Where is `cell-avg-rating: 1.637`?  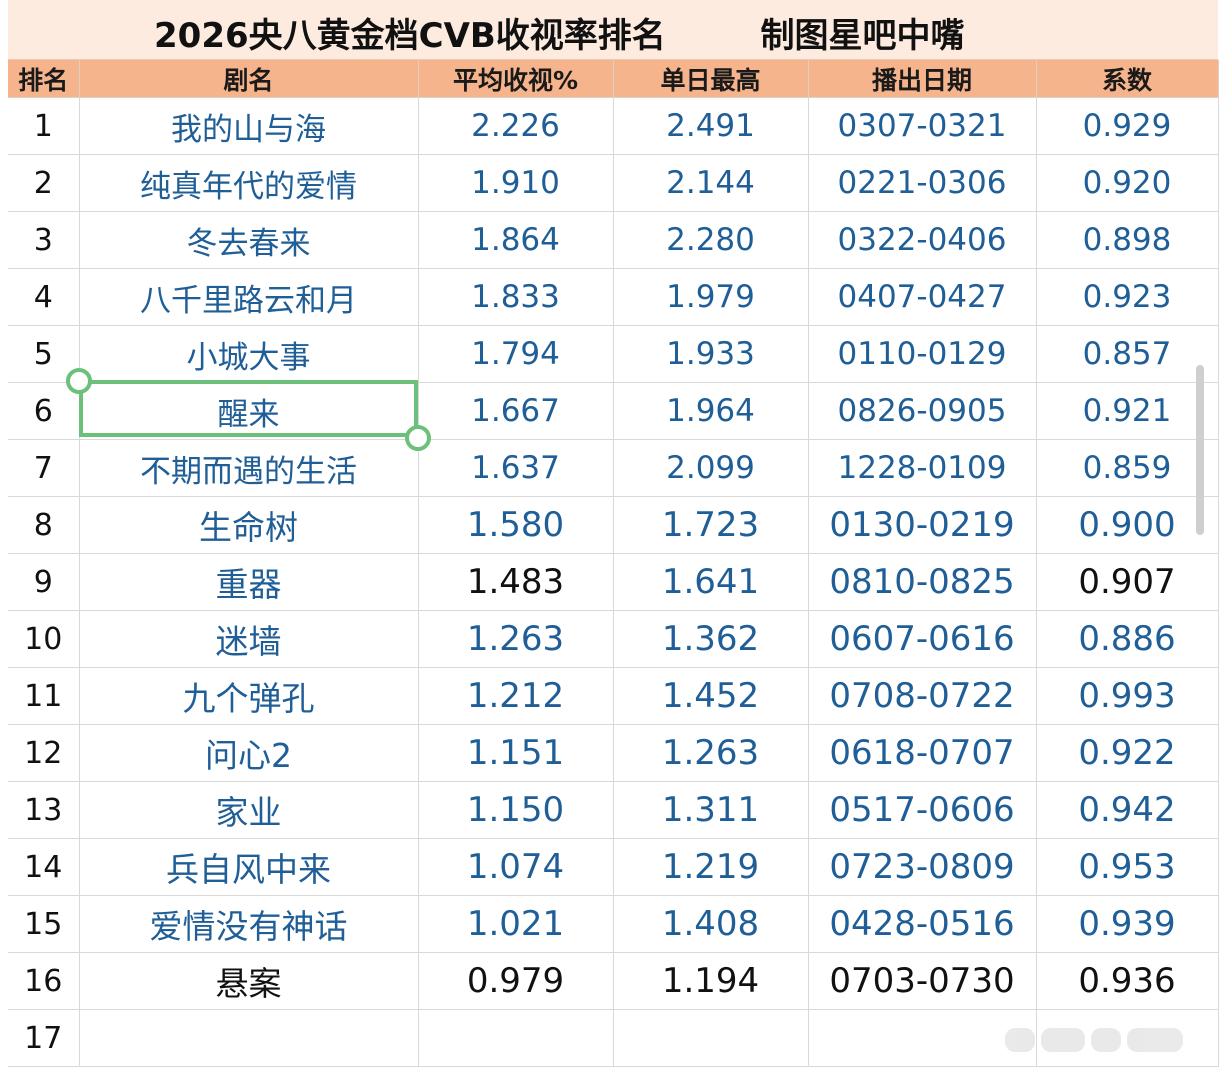
cell-avg-rating: 1.637 is located at coordinates (516, 468).